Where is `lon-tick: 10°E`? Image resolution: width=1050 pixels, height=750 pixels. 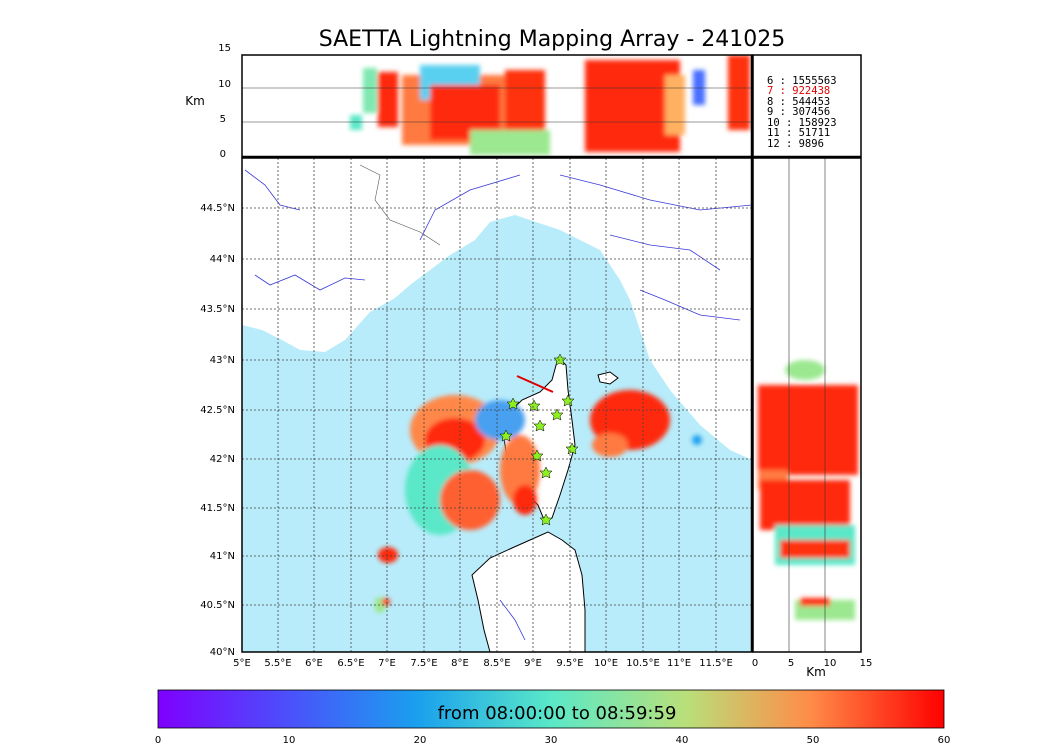 lon-tick: 10°E is located at coordinates (606, 663).